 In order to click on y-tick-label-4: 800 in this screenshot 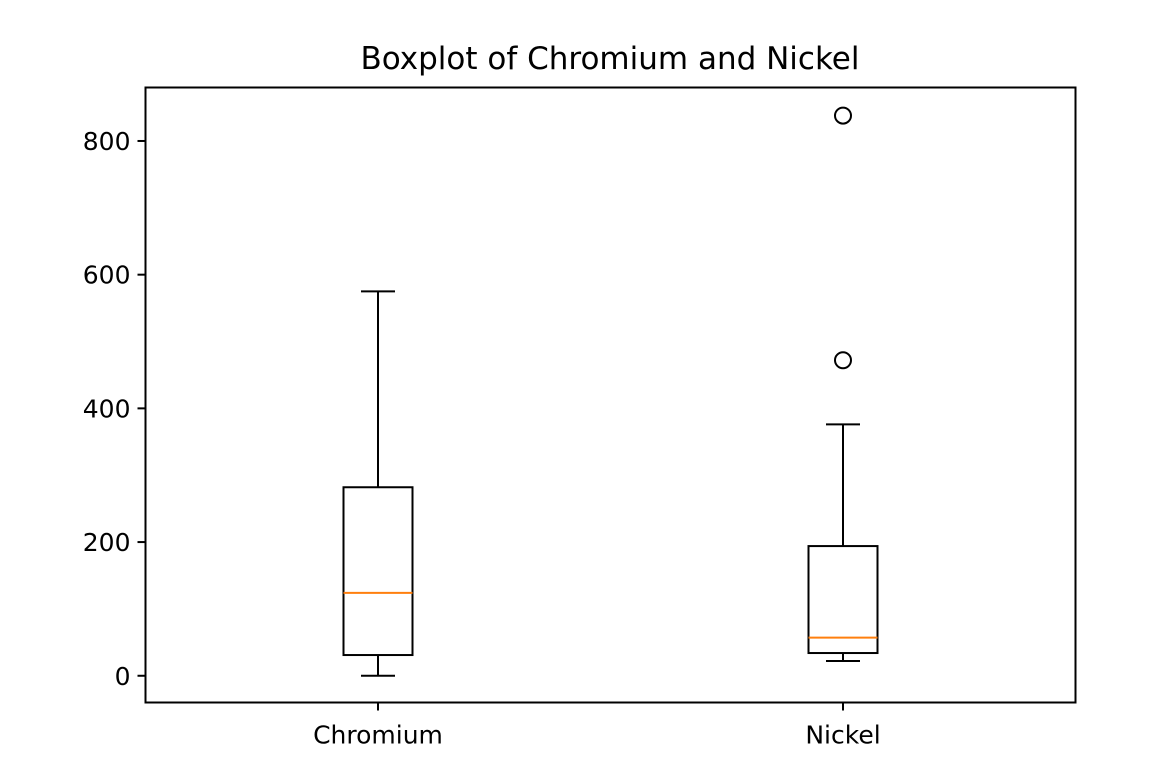, I will do `click(107, 141)`.